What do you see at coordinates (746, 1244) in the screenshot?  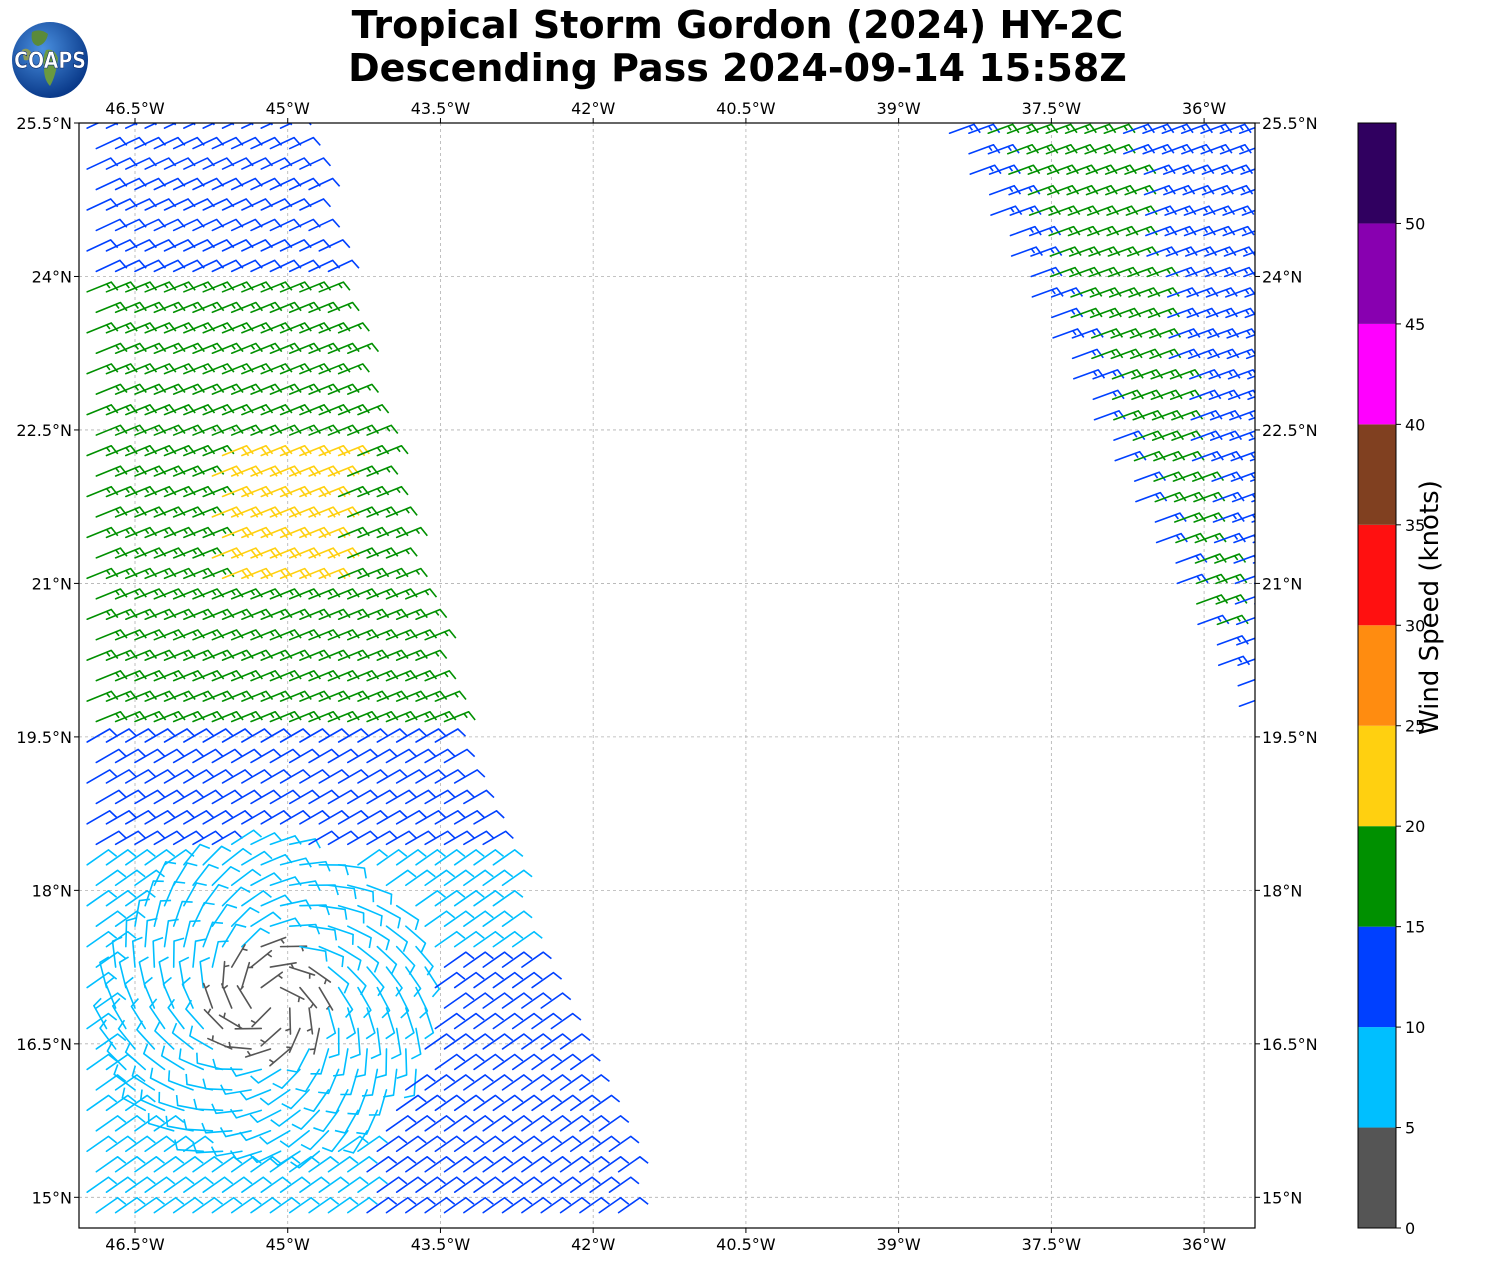 I see `x-tick-label-bottom: 40.5°W` at bounding box center [746, 1244].